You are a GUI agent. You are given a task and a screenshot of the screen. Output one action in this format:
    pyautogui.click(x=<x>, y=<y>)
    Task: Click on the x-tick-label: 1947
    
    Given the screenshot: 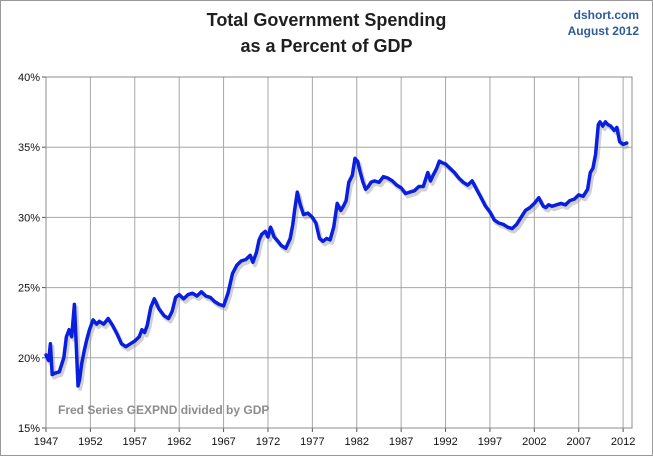 What is the action you would take?
    pyautogui.click(x=46, y=442)
    